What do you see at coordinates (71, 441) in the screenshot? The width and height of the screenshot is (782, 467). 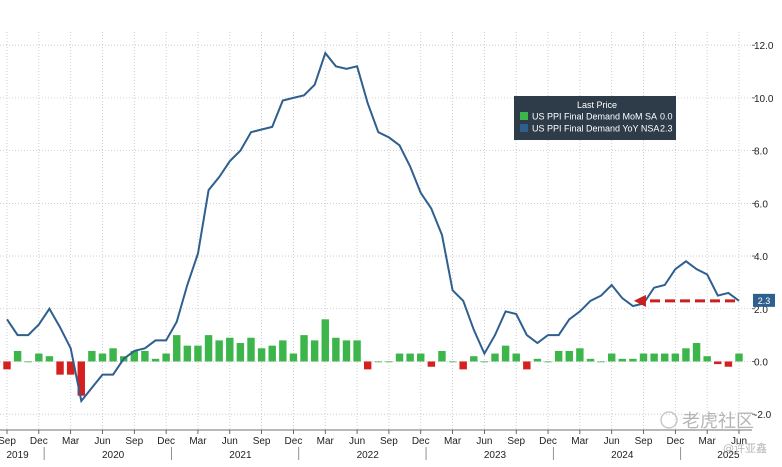 I see `x-tick-label-2: Mar` at bounding box center [71, 441].